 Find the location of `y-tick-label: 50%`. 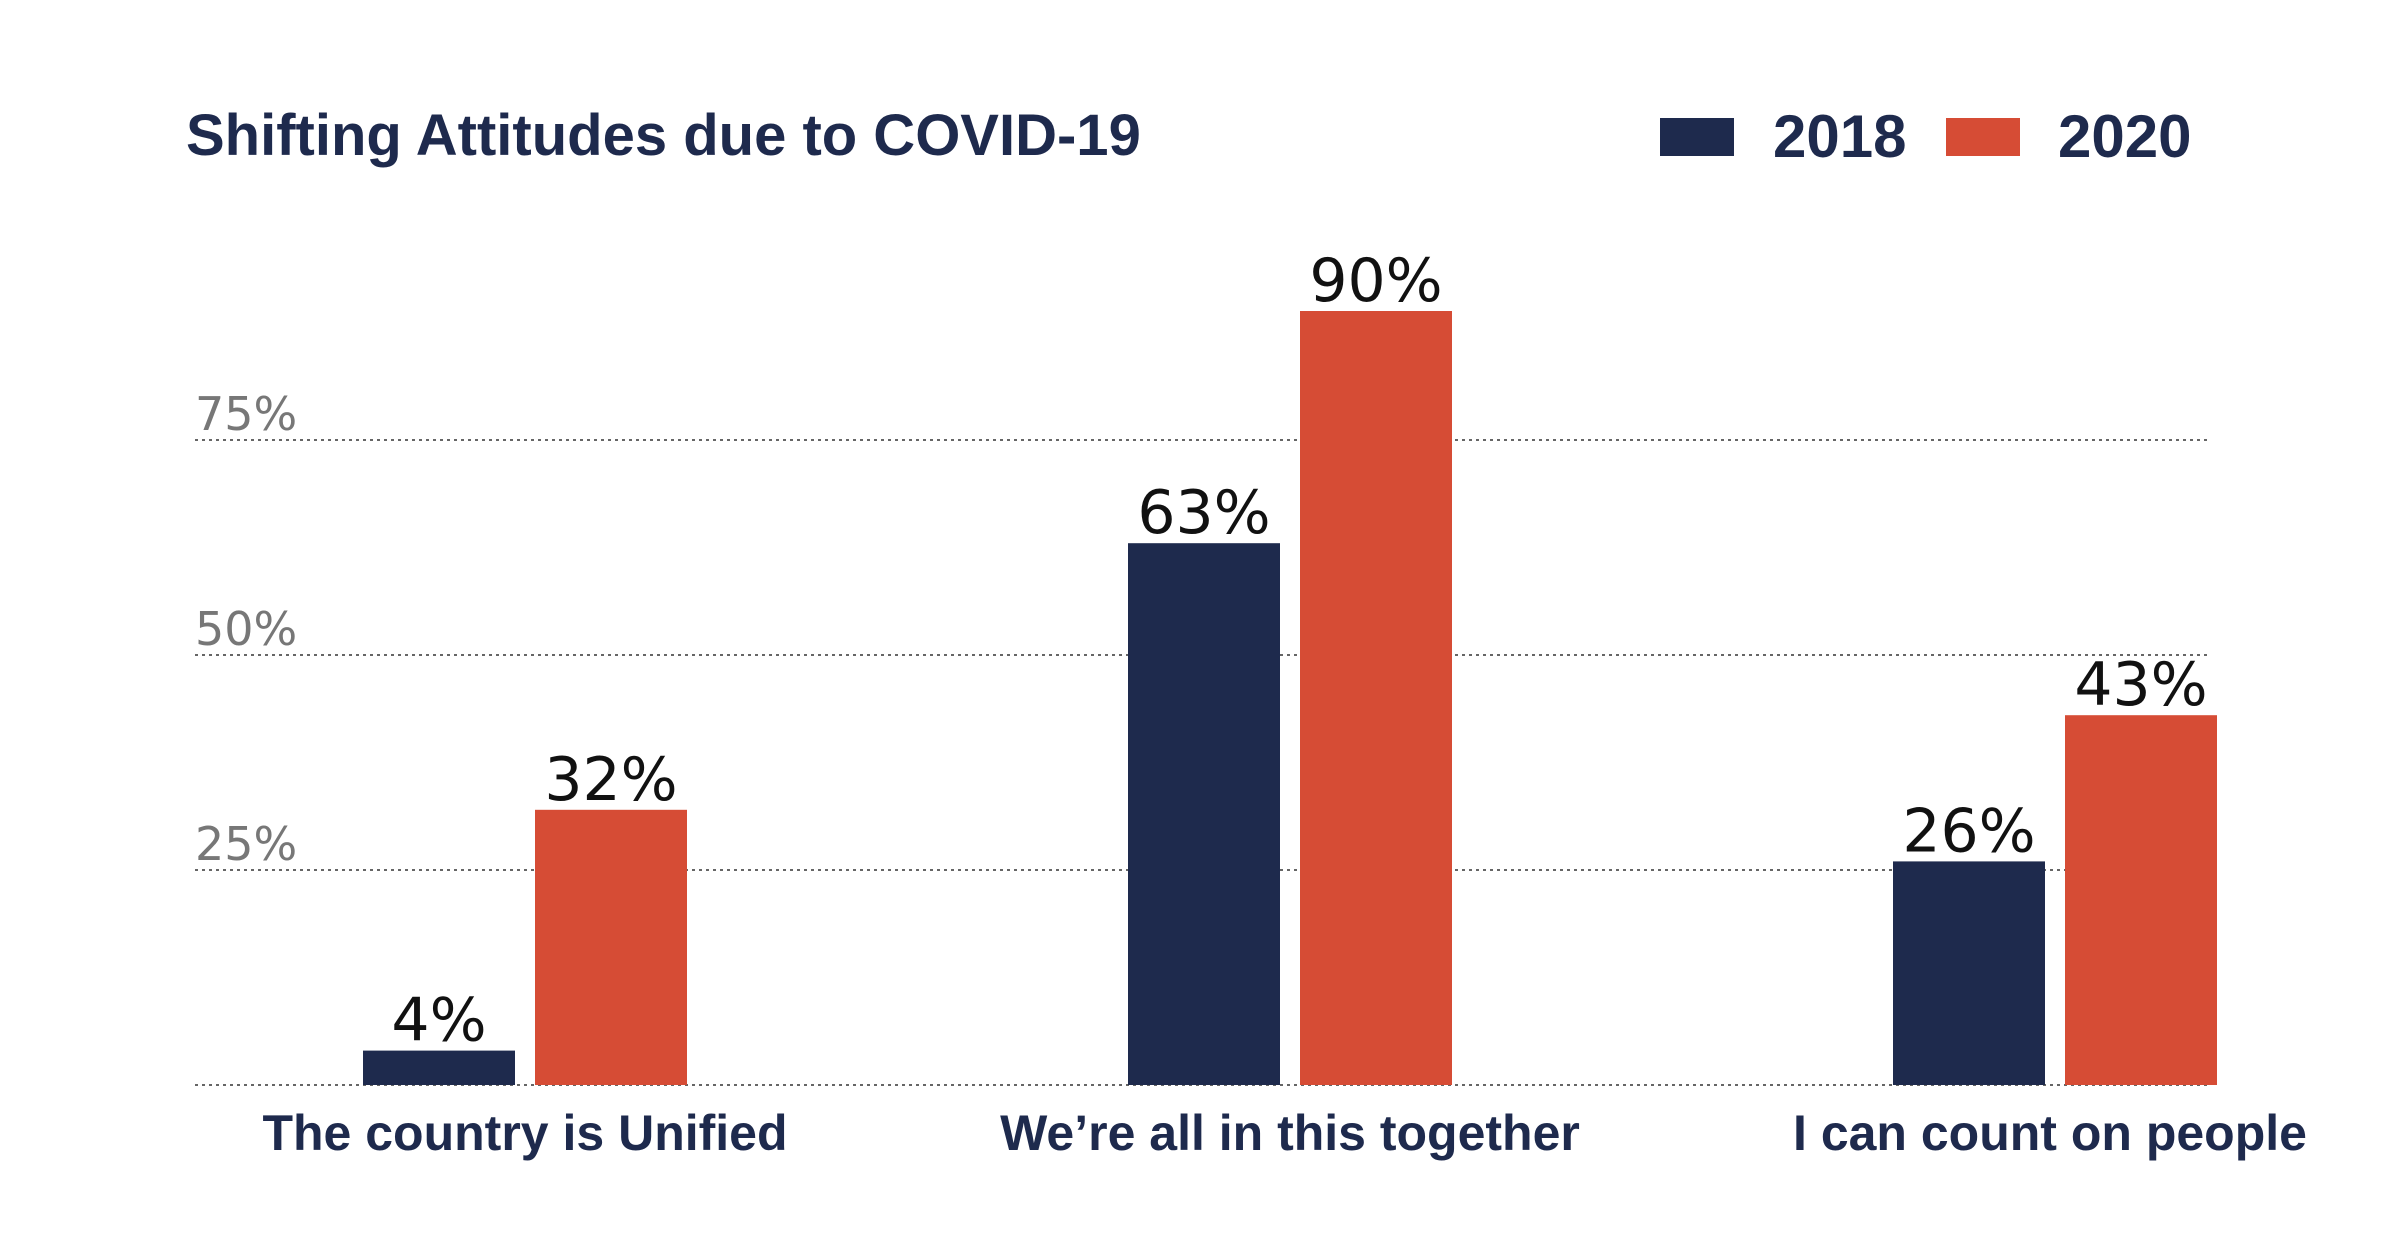

y-tick-label: 50% is located at coordinates (246, 629).